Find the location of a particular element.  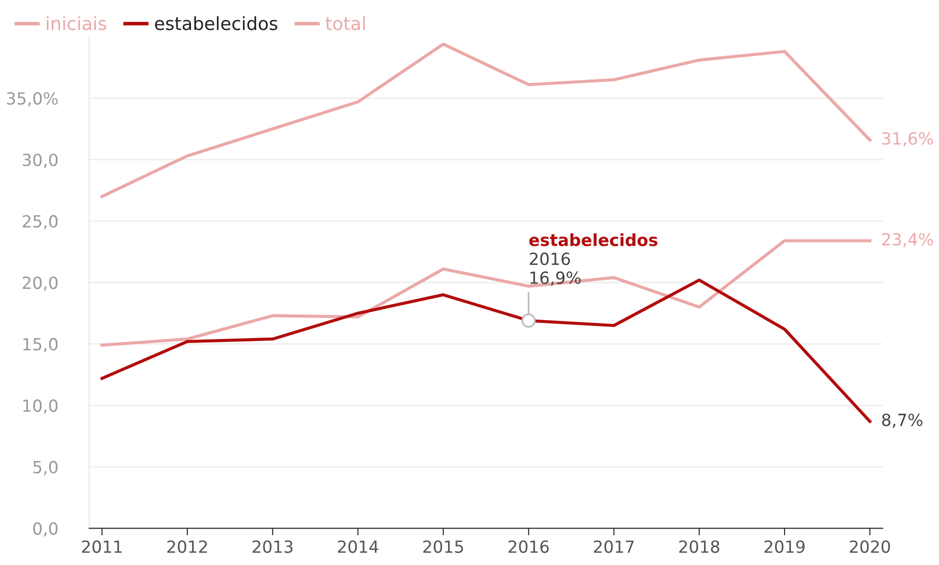

x-tick-label: 2013 is located at coordinates (272, 546).